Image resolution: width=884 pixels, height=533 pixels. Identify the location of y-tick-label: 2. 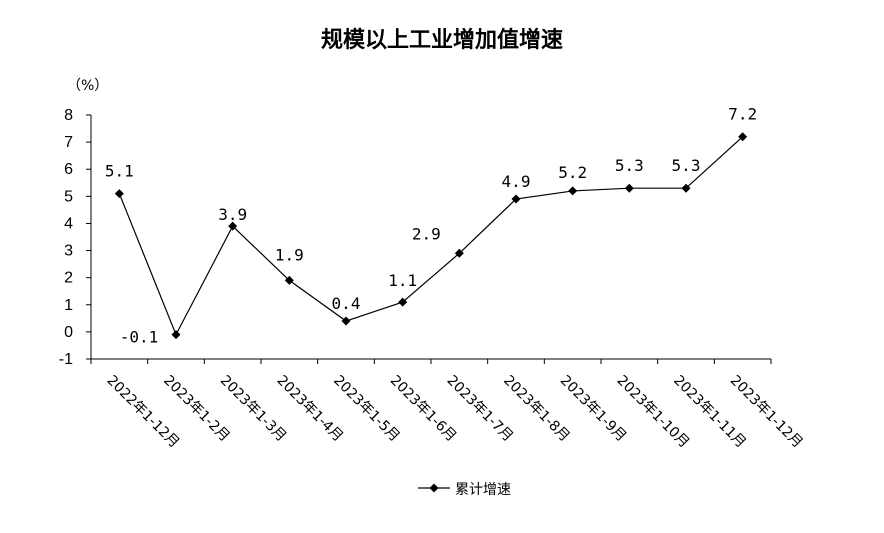
(68, 278).